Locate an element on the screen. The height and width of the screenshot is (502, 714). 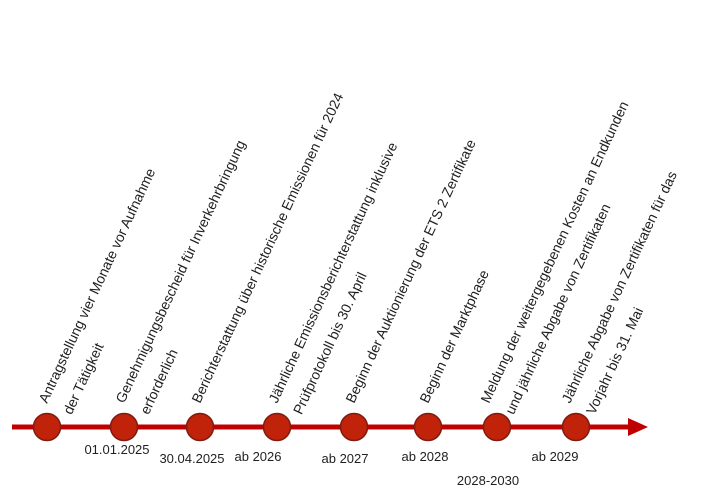
event-date: 30.04.2025 is located at coordinates (191, 458).